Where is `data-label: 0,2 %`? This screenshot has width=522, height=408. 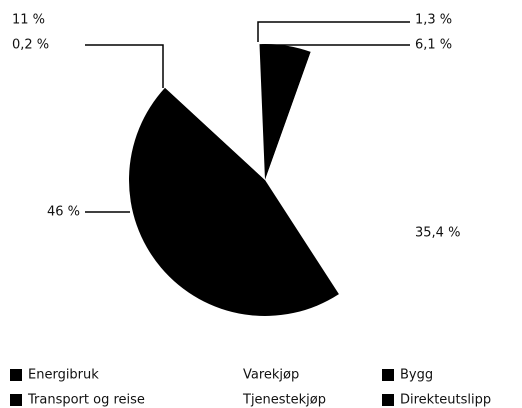 data-label: 0,2 % is located at coordinates (30, 45).